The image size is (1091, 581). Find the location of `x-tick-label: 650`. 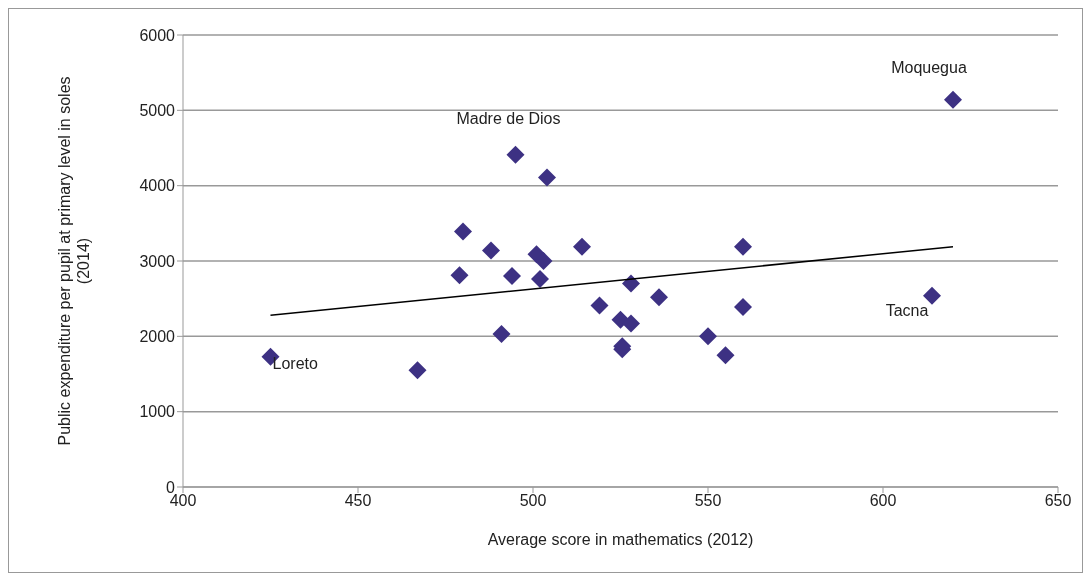

x-tick-label: 650 is located at coordinates (1058, 501).